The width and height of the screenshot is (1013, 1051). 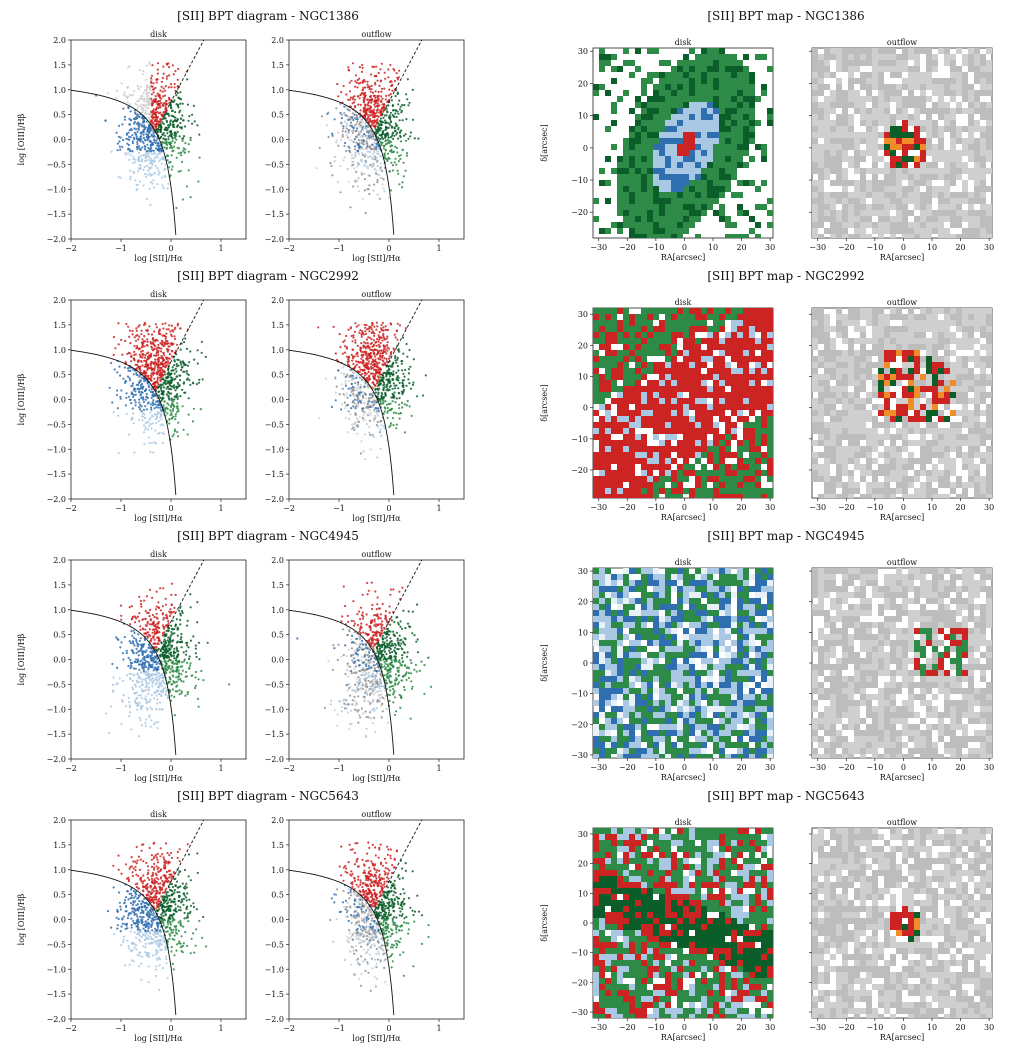 What do you see at coordinates (404, 73) in the screenshot?
I see `seyfert-liner-line` at bounding box center [404, 73].